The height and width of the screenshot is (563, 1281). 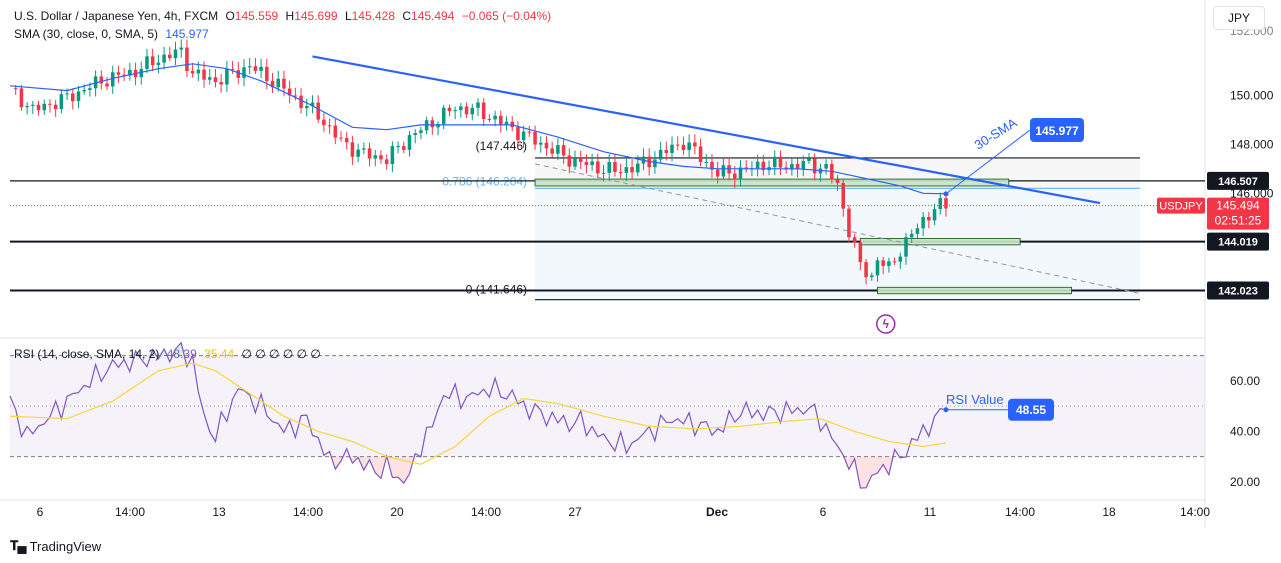 What do you see at coordinates (1239, 18) in the screenshot?
I see `currency-button: JPY` at bounding box center [1239, 18].